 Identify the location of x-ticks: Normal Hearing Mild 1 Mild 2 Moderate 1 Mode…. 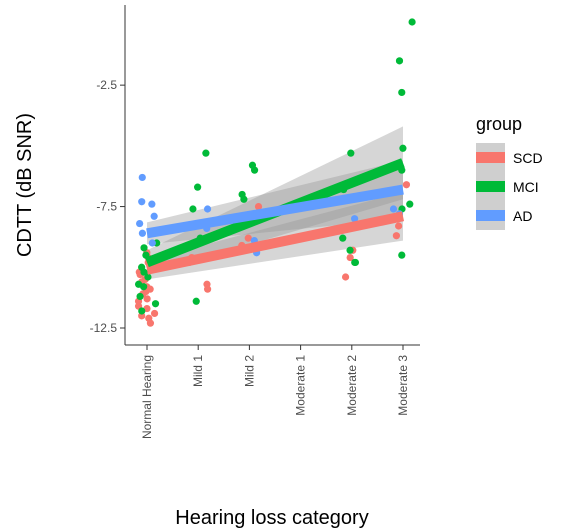
(275, 392).